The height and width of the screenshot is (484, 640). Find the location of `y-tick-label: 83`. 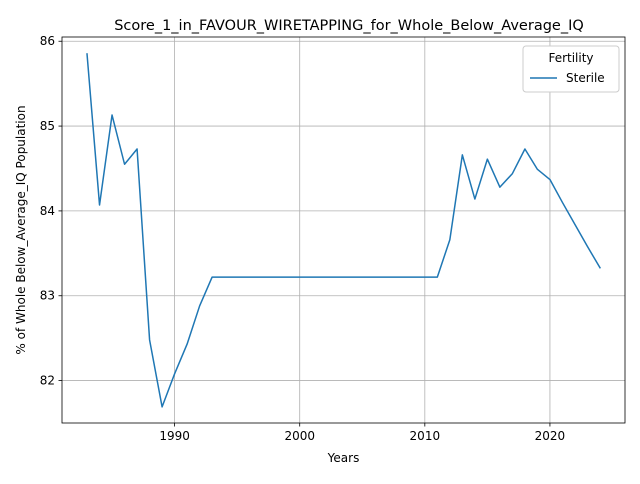

y-tick-label: 83 is located at coordinates (47, 296).